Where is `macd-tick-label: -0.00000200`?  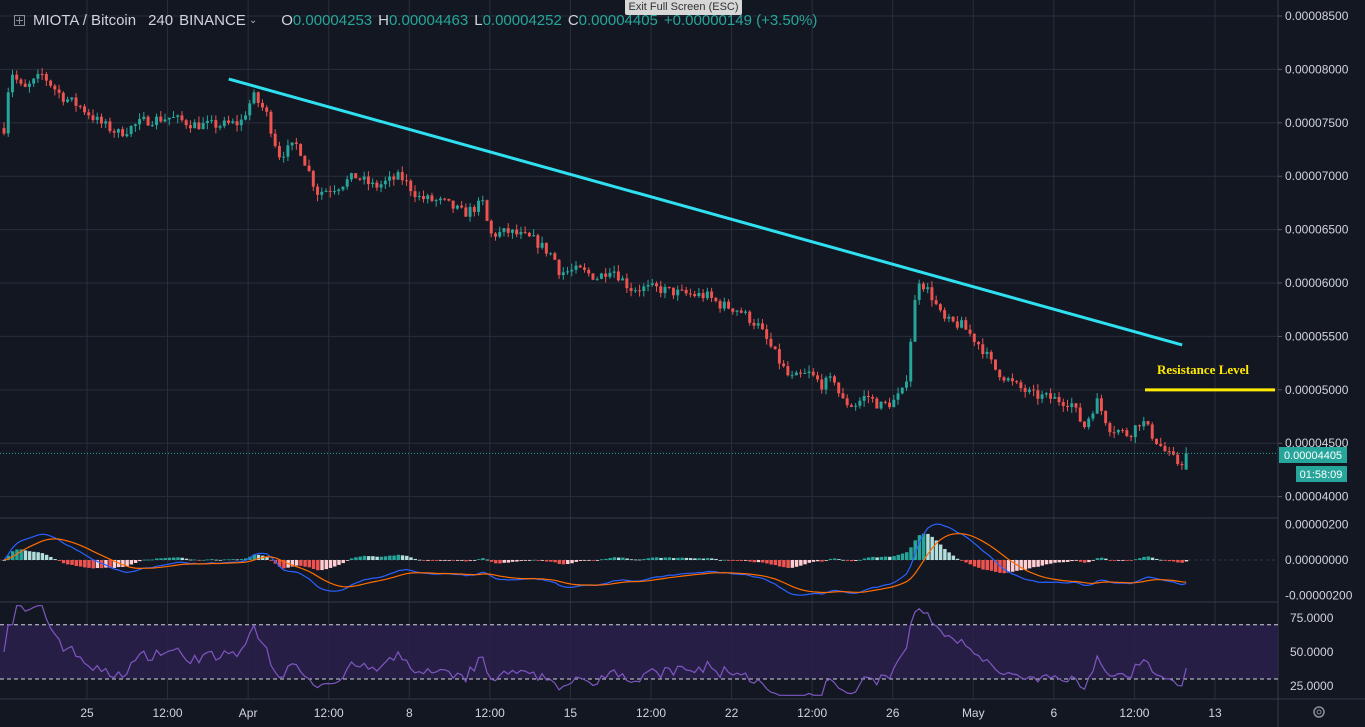 macd-tick-label: -0.00000200 is located at coordinates (1319, 596).